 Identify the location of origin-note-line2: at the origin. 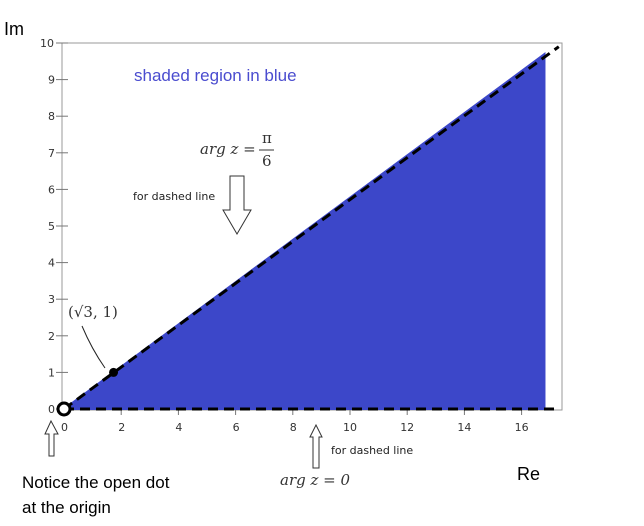
(66, 507).